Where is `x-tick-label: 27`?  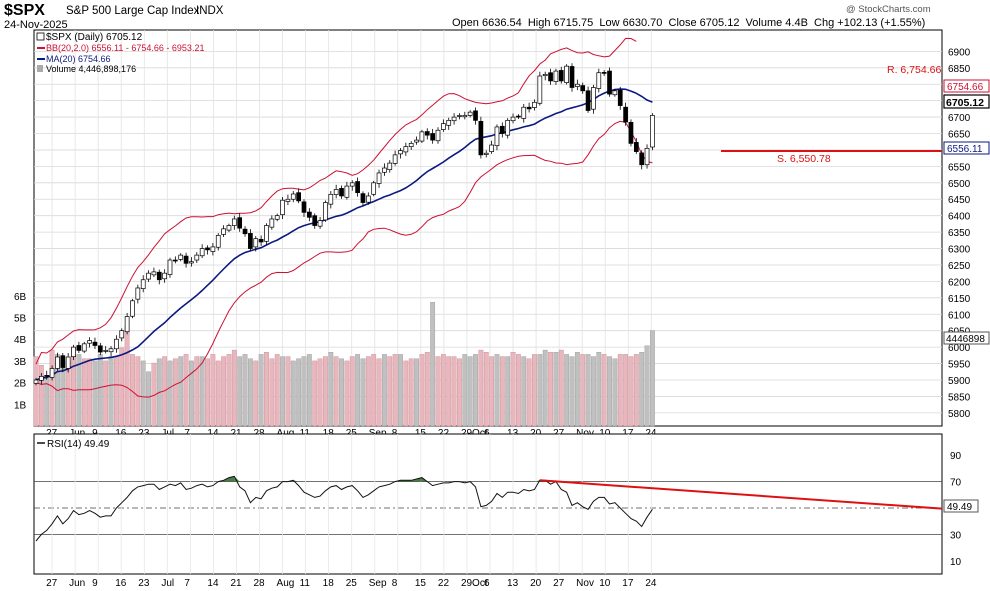 x-tick-label: 27 is located at coordinates (559, 583).